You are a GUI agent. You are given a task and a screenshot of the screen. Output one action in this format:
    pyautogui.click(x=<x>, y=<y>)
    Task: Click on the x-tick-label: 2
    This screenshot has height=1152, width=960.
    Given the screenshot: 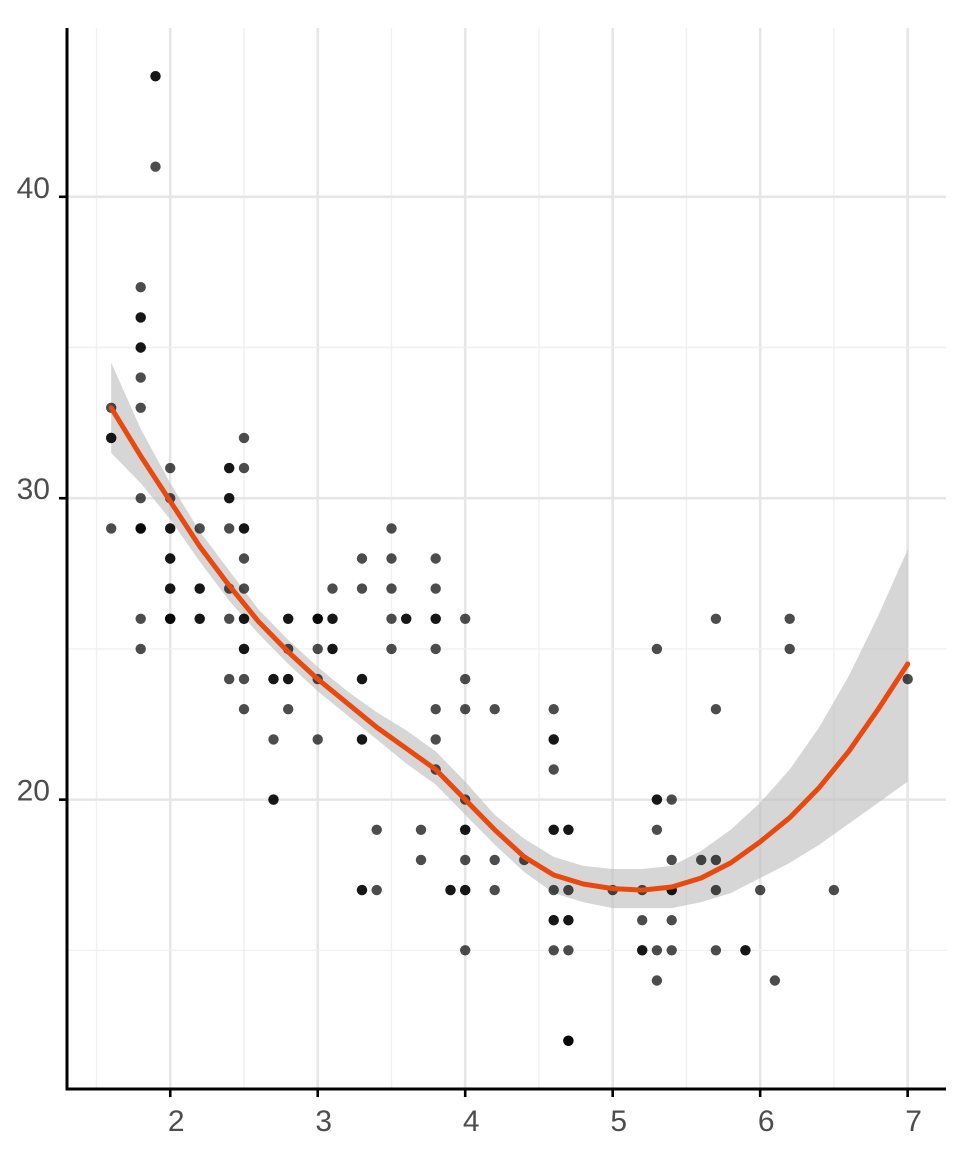 What is the action you would take?
    pyautogui.click(x=176, y=1121)
    